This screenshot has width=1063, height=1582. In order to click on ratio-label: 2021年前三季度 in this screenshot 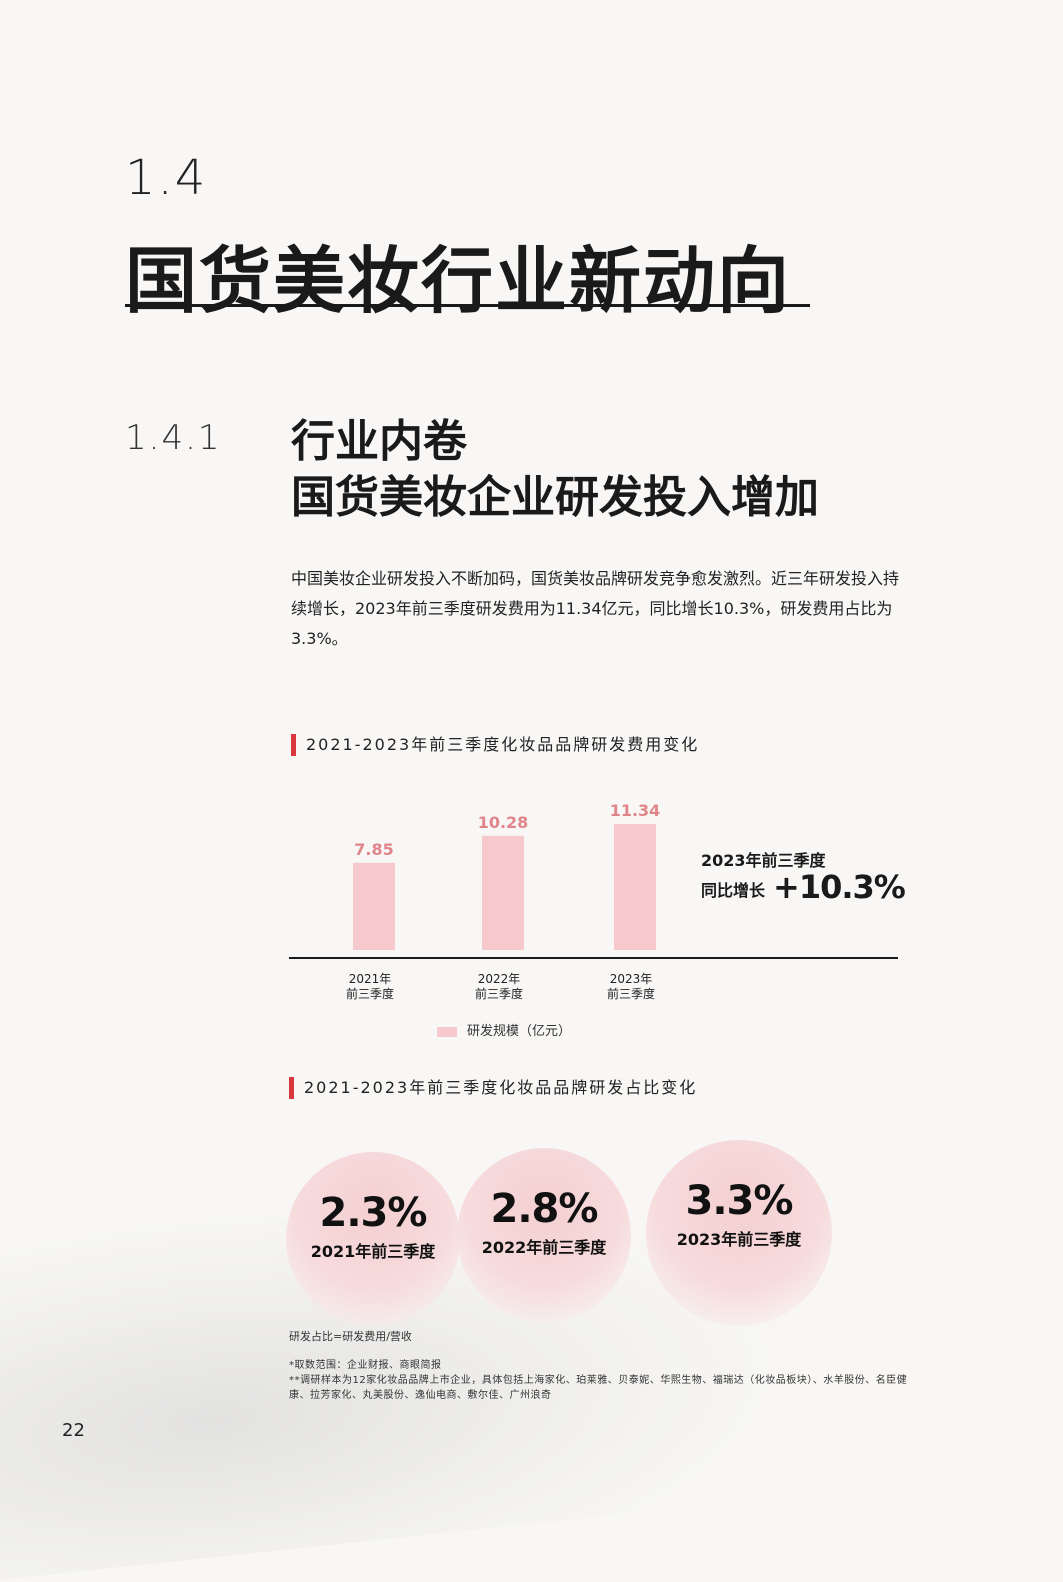, I will do `click(373, 1251)`.